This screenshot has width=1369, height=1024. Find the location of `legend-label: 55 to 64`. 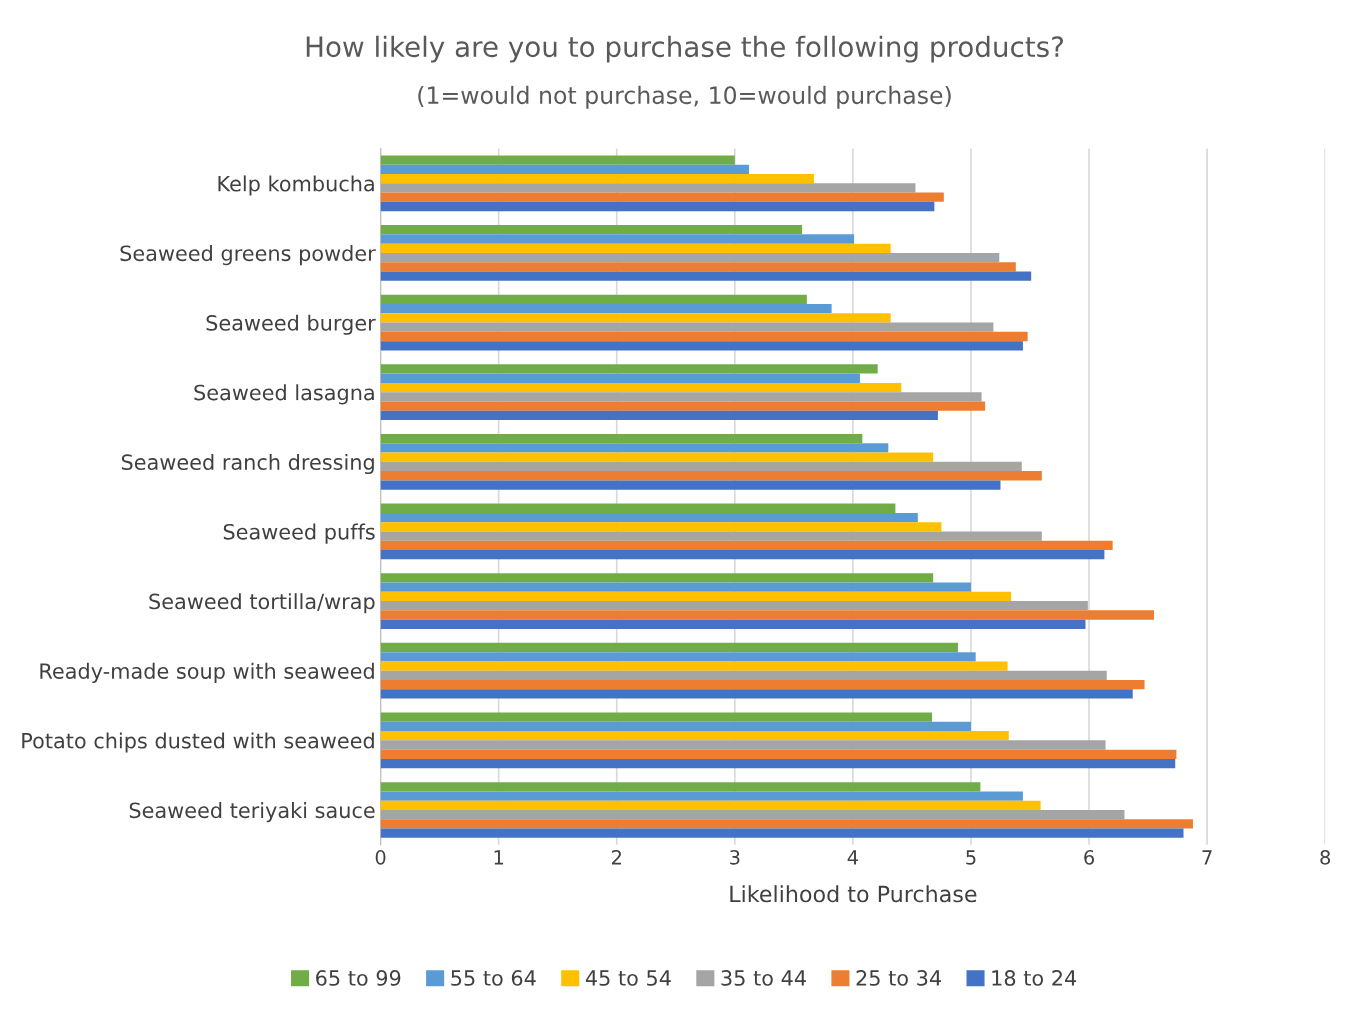

legend-label: 55 to 64 is located at coordinates (493, 978).